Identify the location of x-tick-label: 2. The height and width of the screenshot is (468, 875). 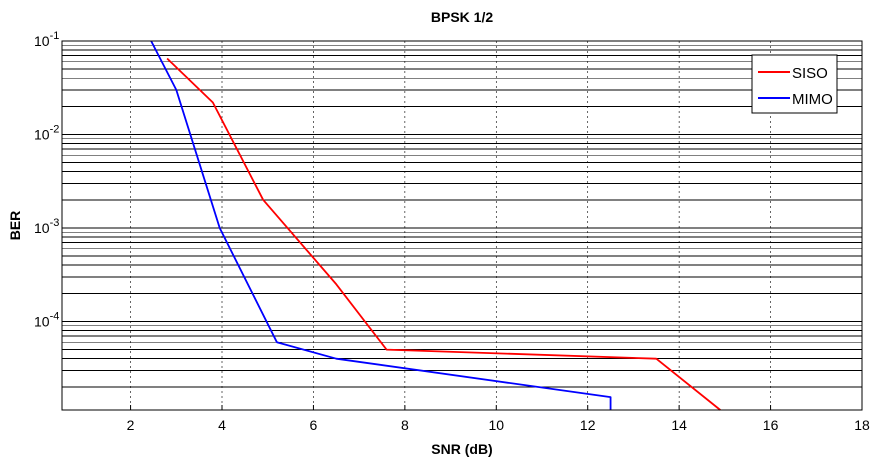
(131, 425).